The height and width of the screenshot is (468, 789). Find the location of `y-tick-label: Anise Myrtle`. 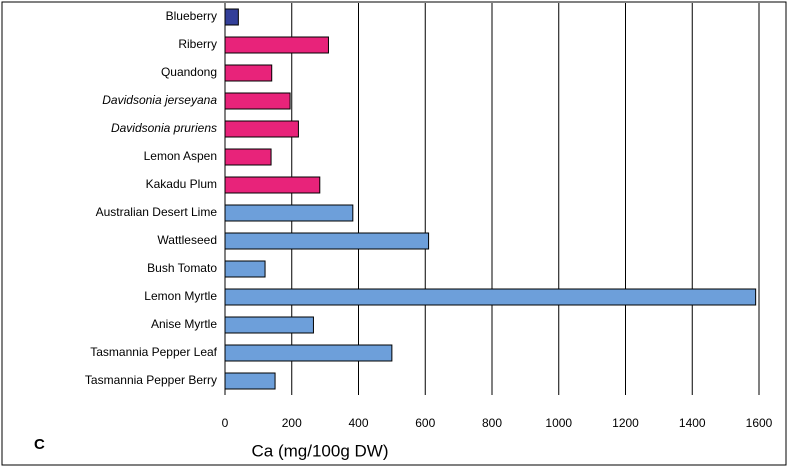

y-tick-label: Anise Myrtle is located at coordinates (184, 324).